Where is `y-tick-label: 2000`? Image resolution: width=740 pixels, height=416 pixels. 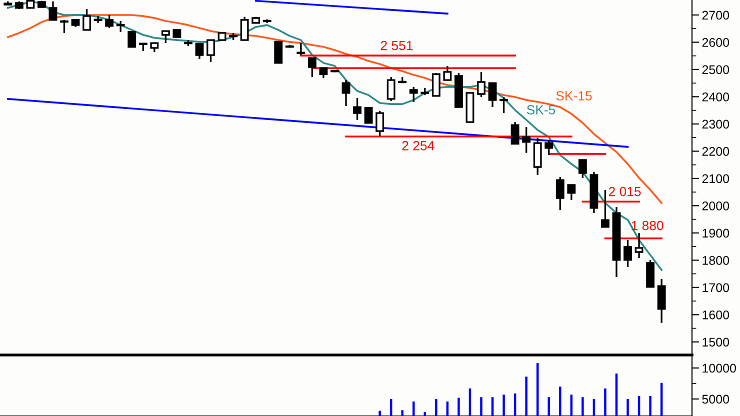
y-tick-label: 2000 is located at coordinates (716, 206).